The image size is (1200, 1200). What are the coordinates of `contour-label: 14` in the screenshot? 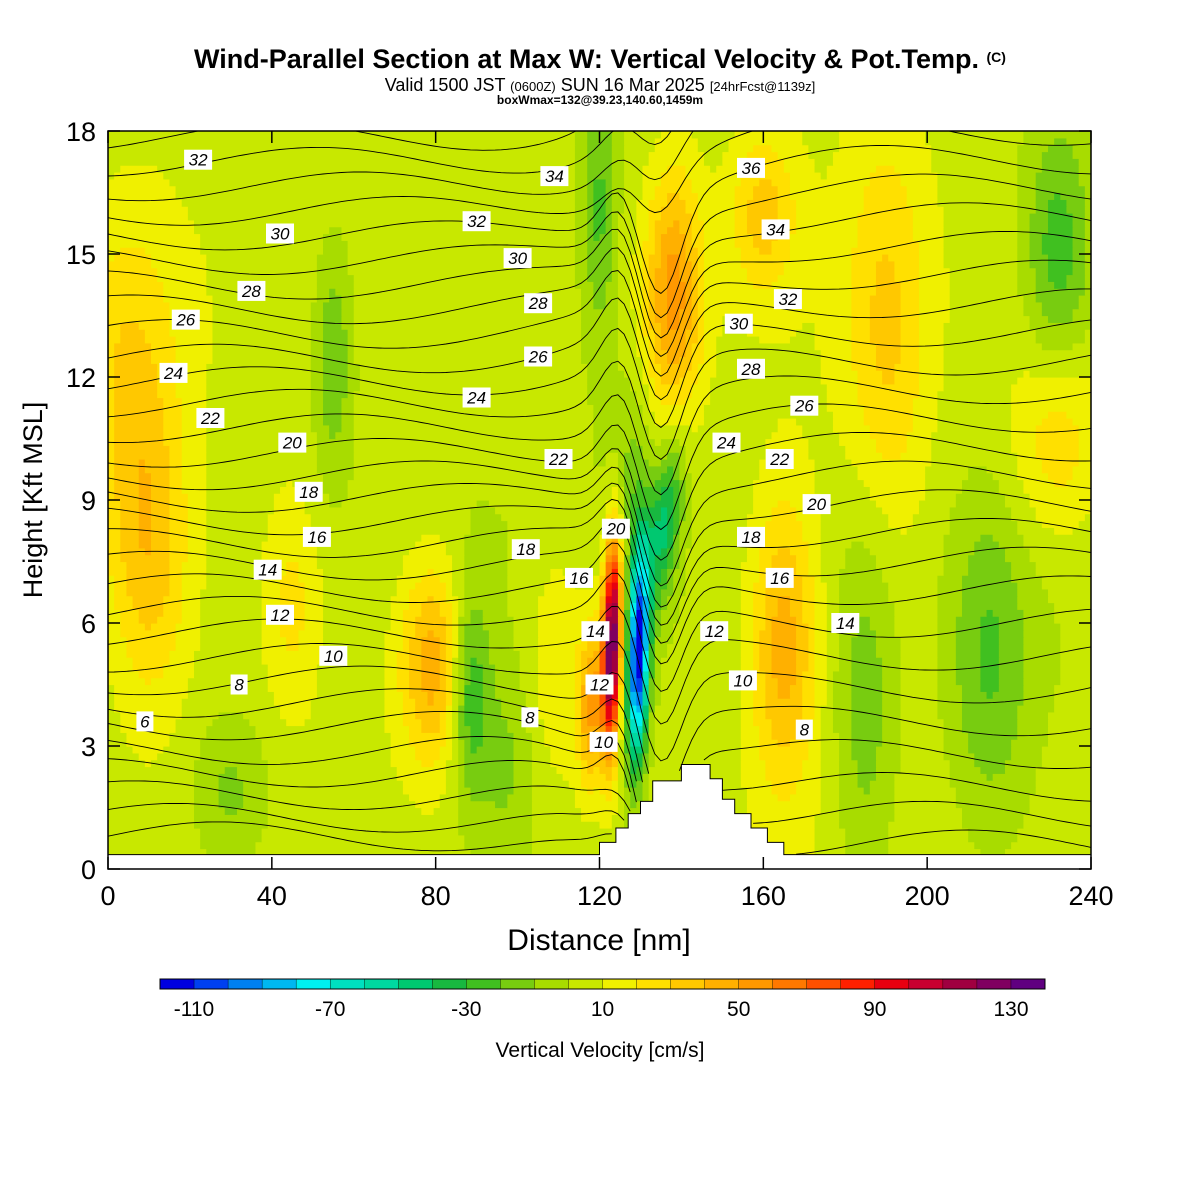 It's located at (845, 623).